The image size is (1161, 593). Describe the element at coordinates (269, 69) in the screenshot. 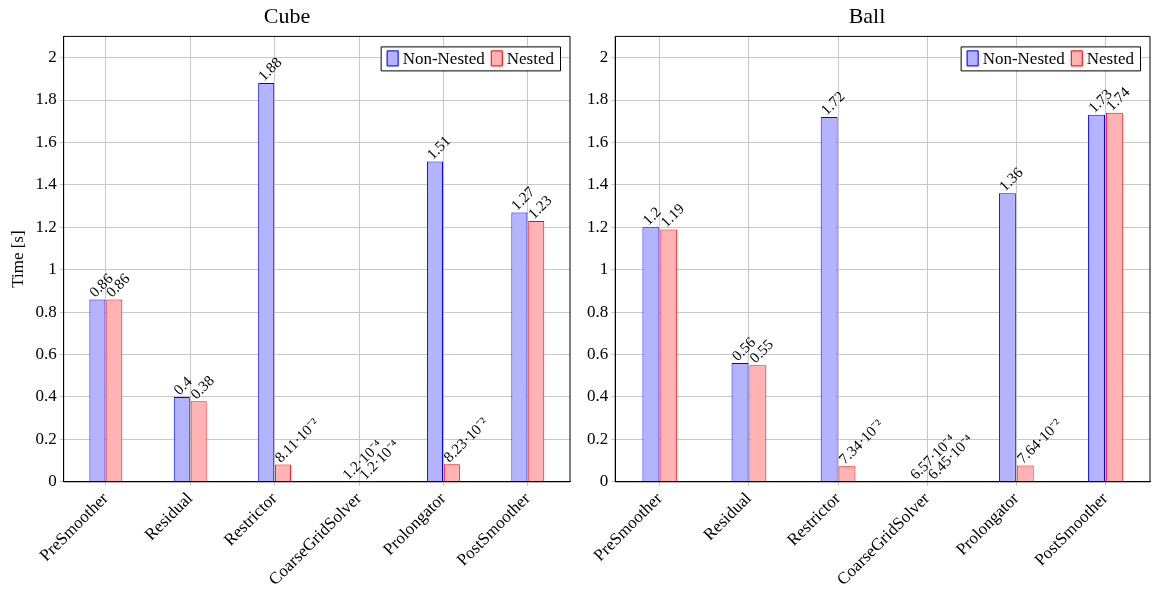

I see `data-label: 1.88` at that location.